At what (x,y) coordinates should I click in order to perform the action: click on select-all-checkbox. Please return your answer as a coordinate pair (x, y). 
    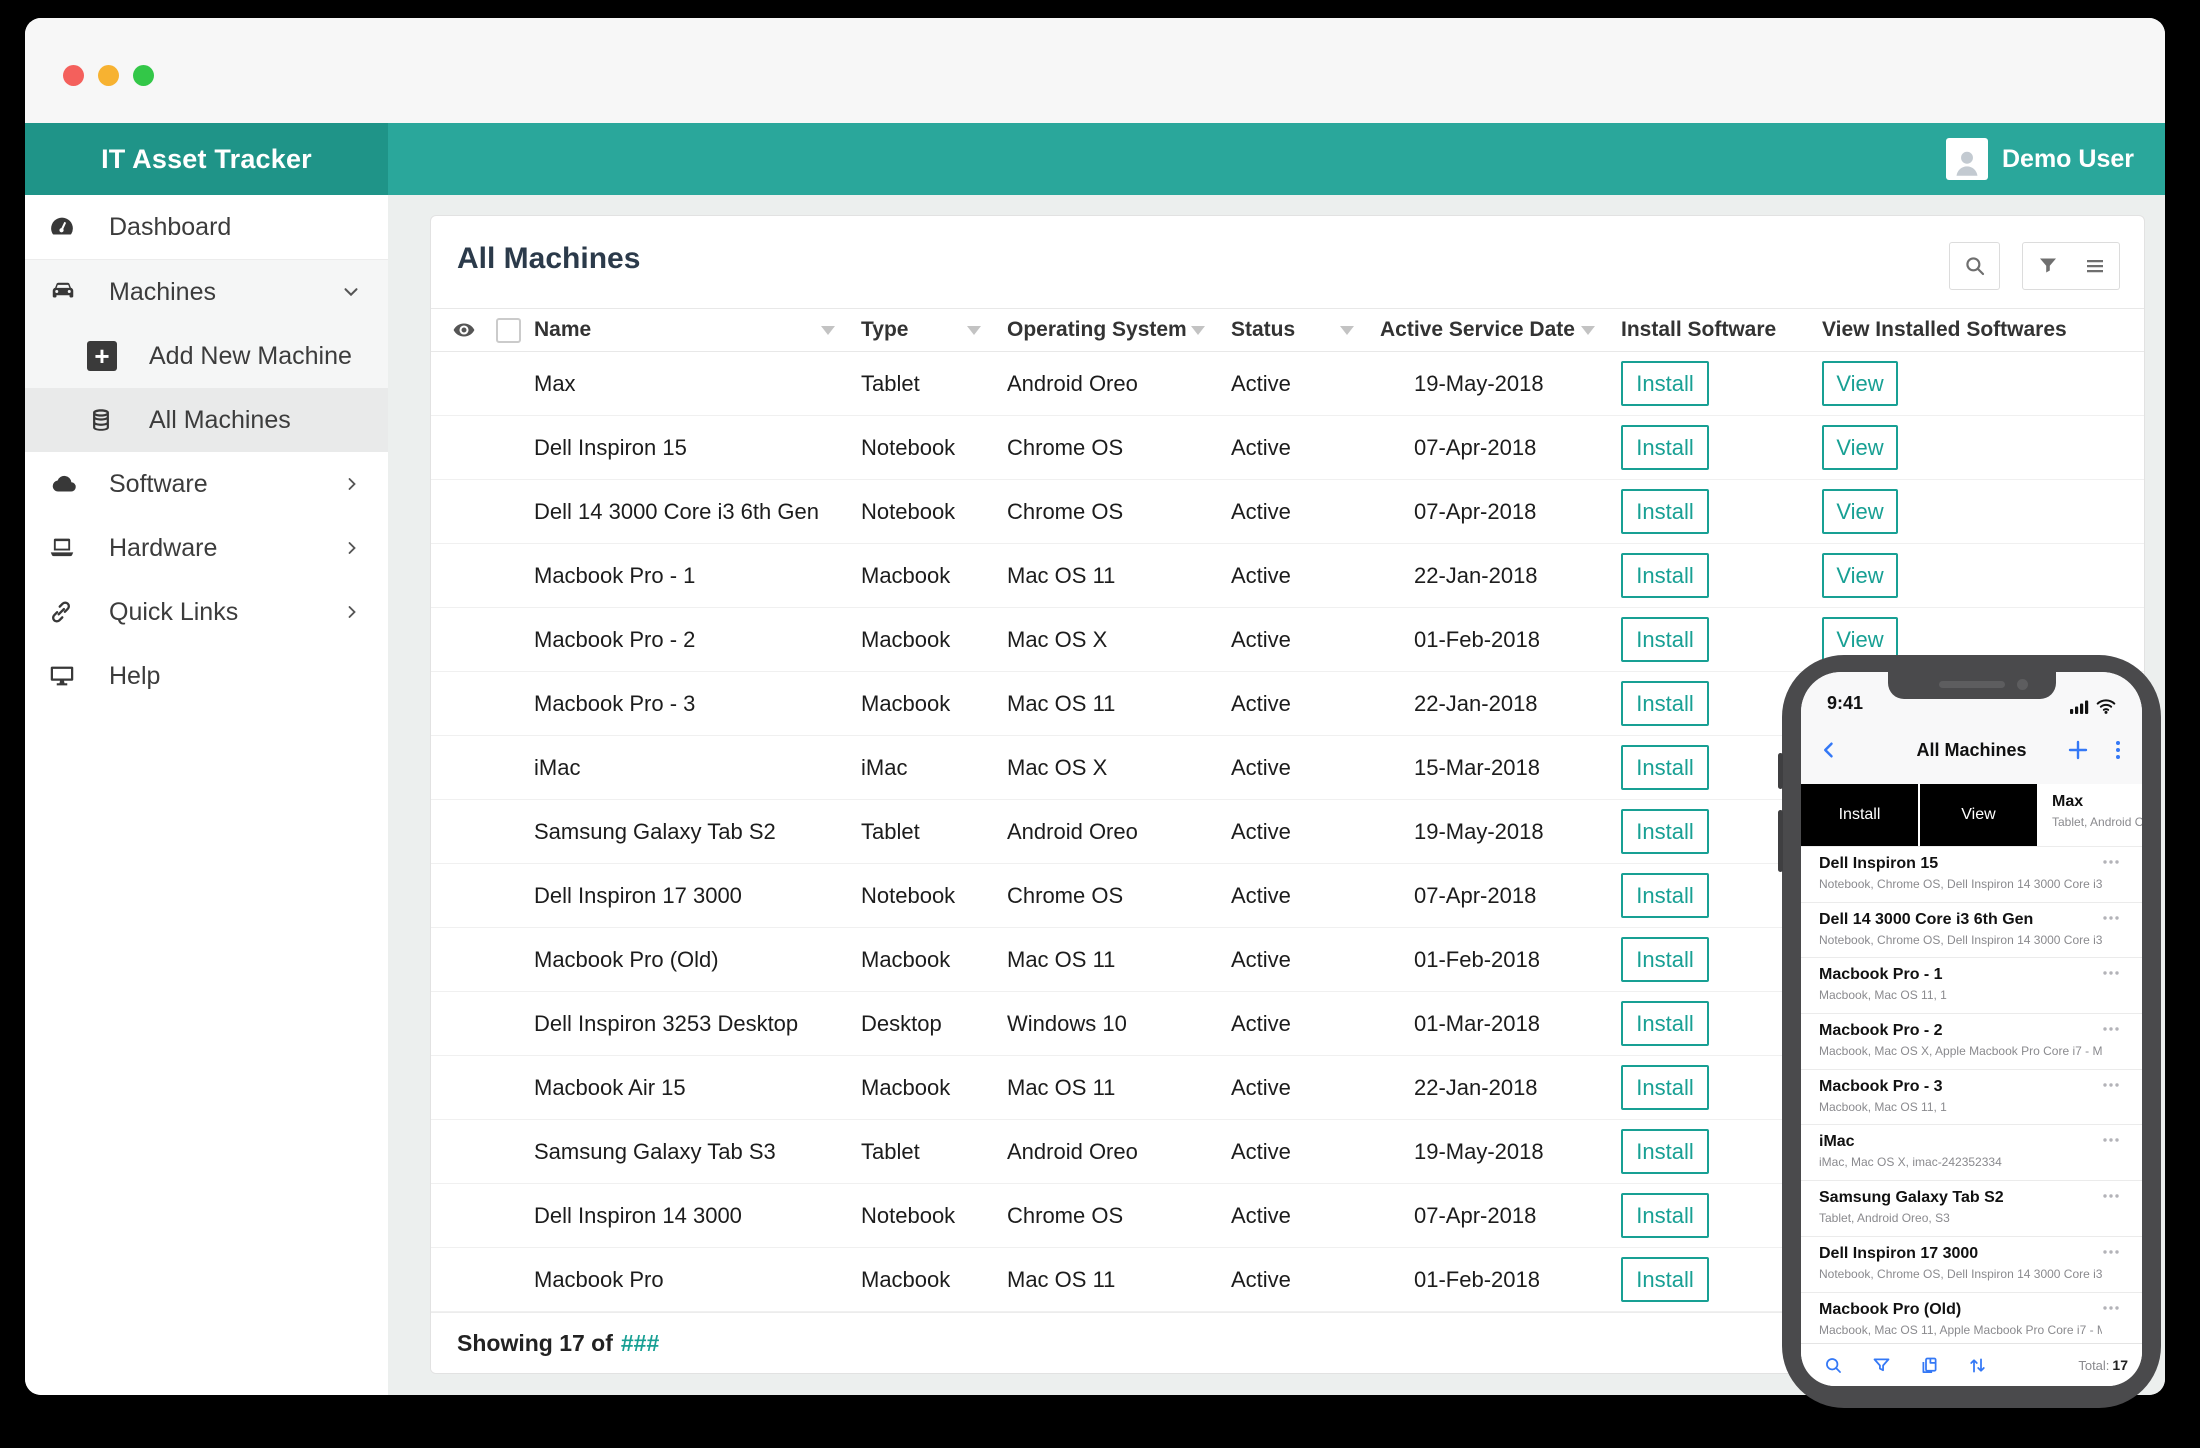
    Looking at the image, I should click on (515, 330).